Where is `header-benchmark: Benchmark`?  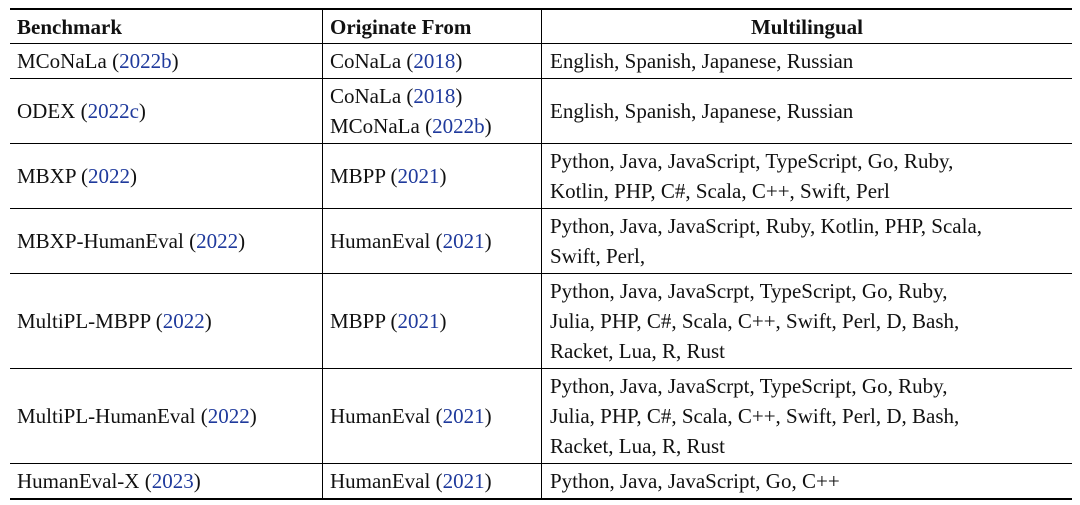
header-benchmark: Benchmark is located at coordinates (166, 26).